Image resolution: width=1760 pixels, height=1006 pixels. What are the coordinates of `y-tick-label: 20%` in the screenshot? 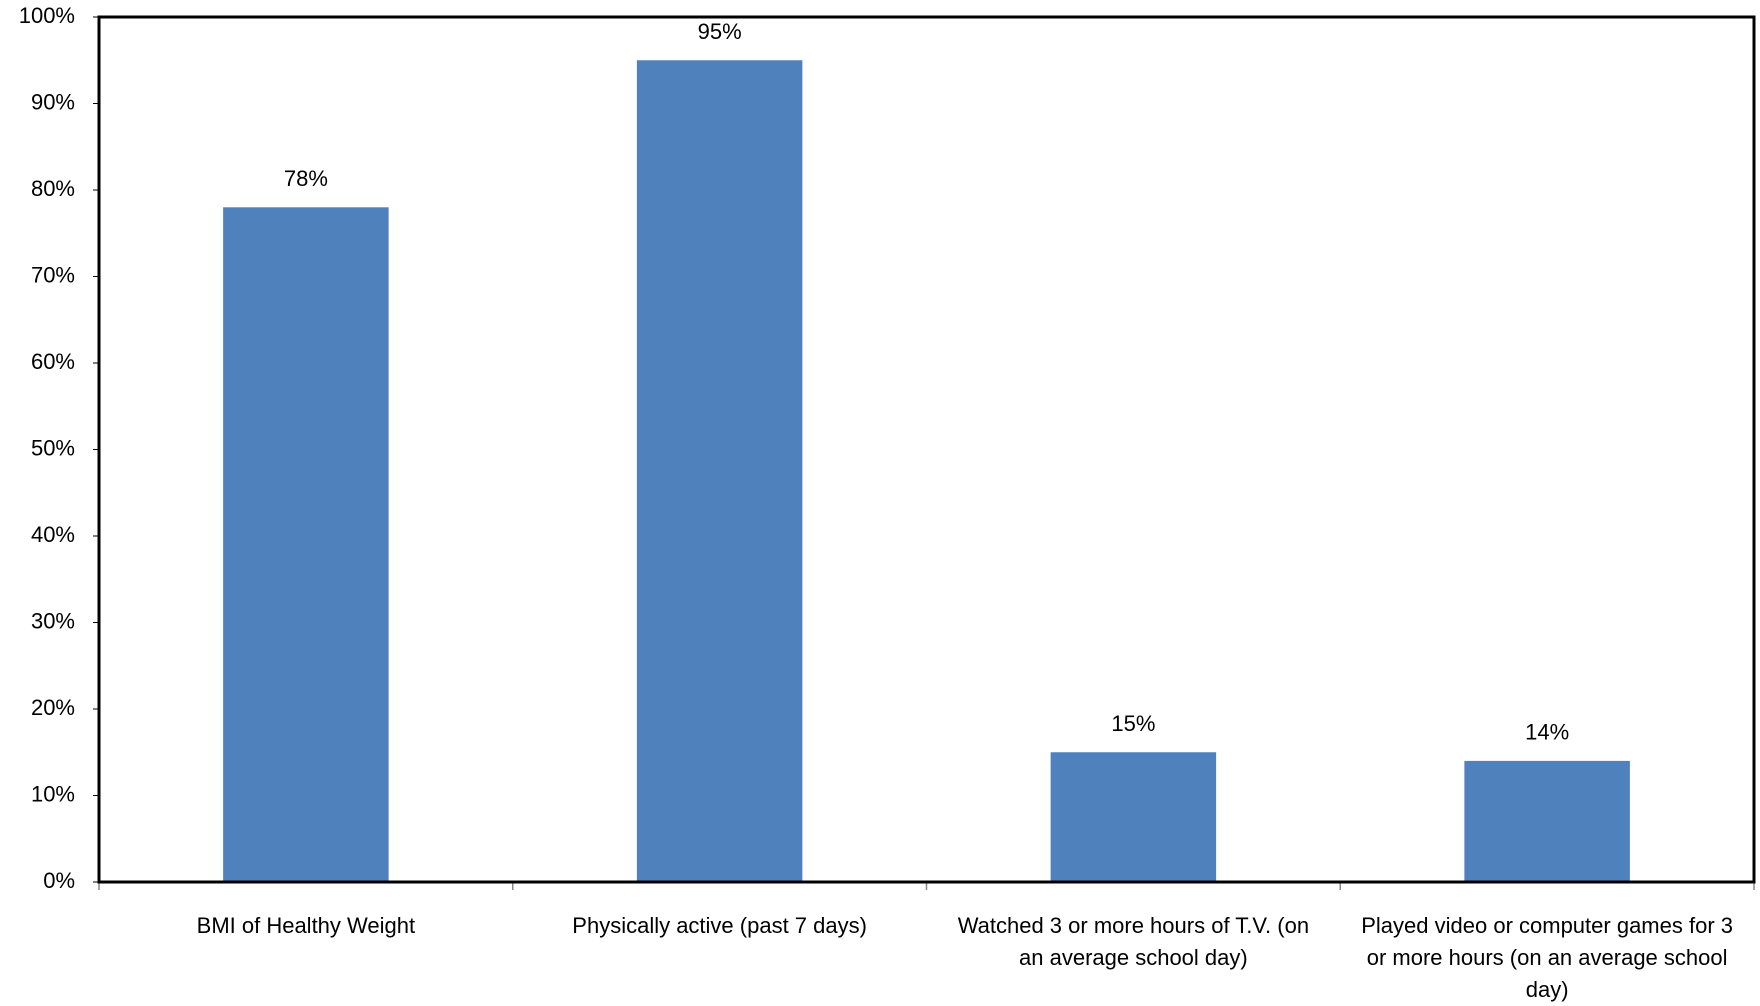 It's located at (53, 707).